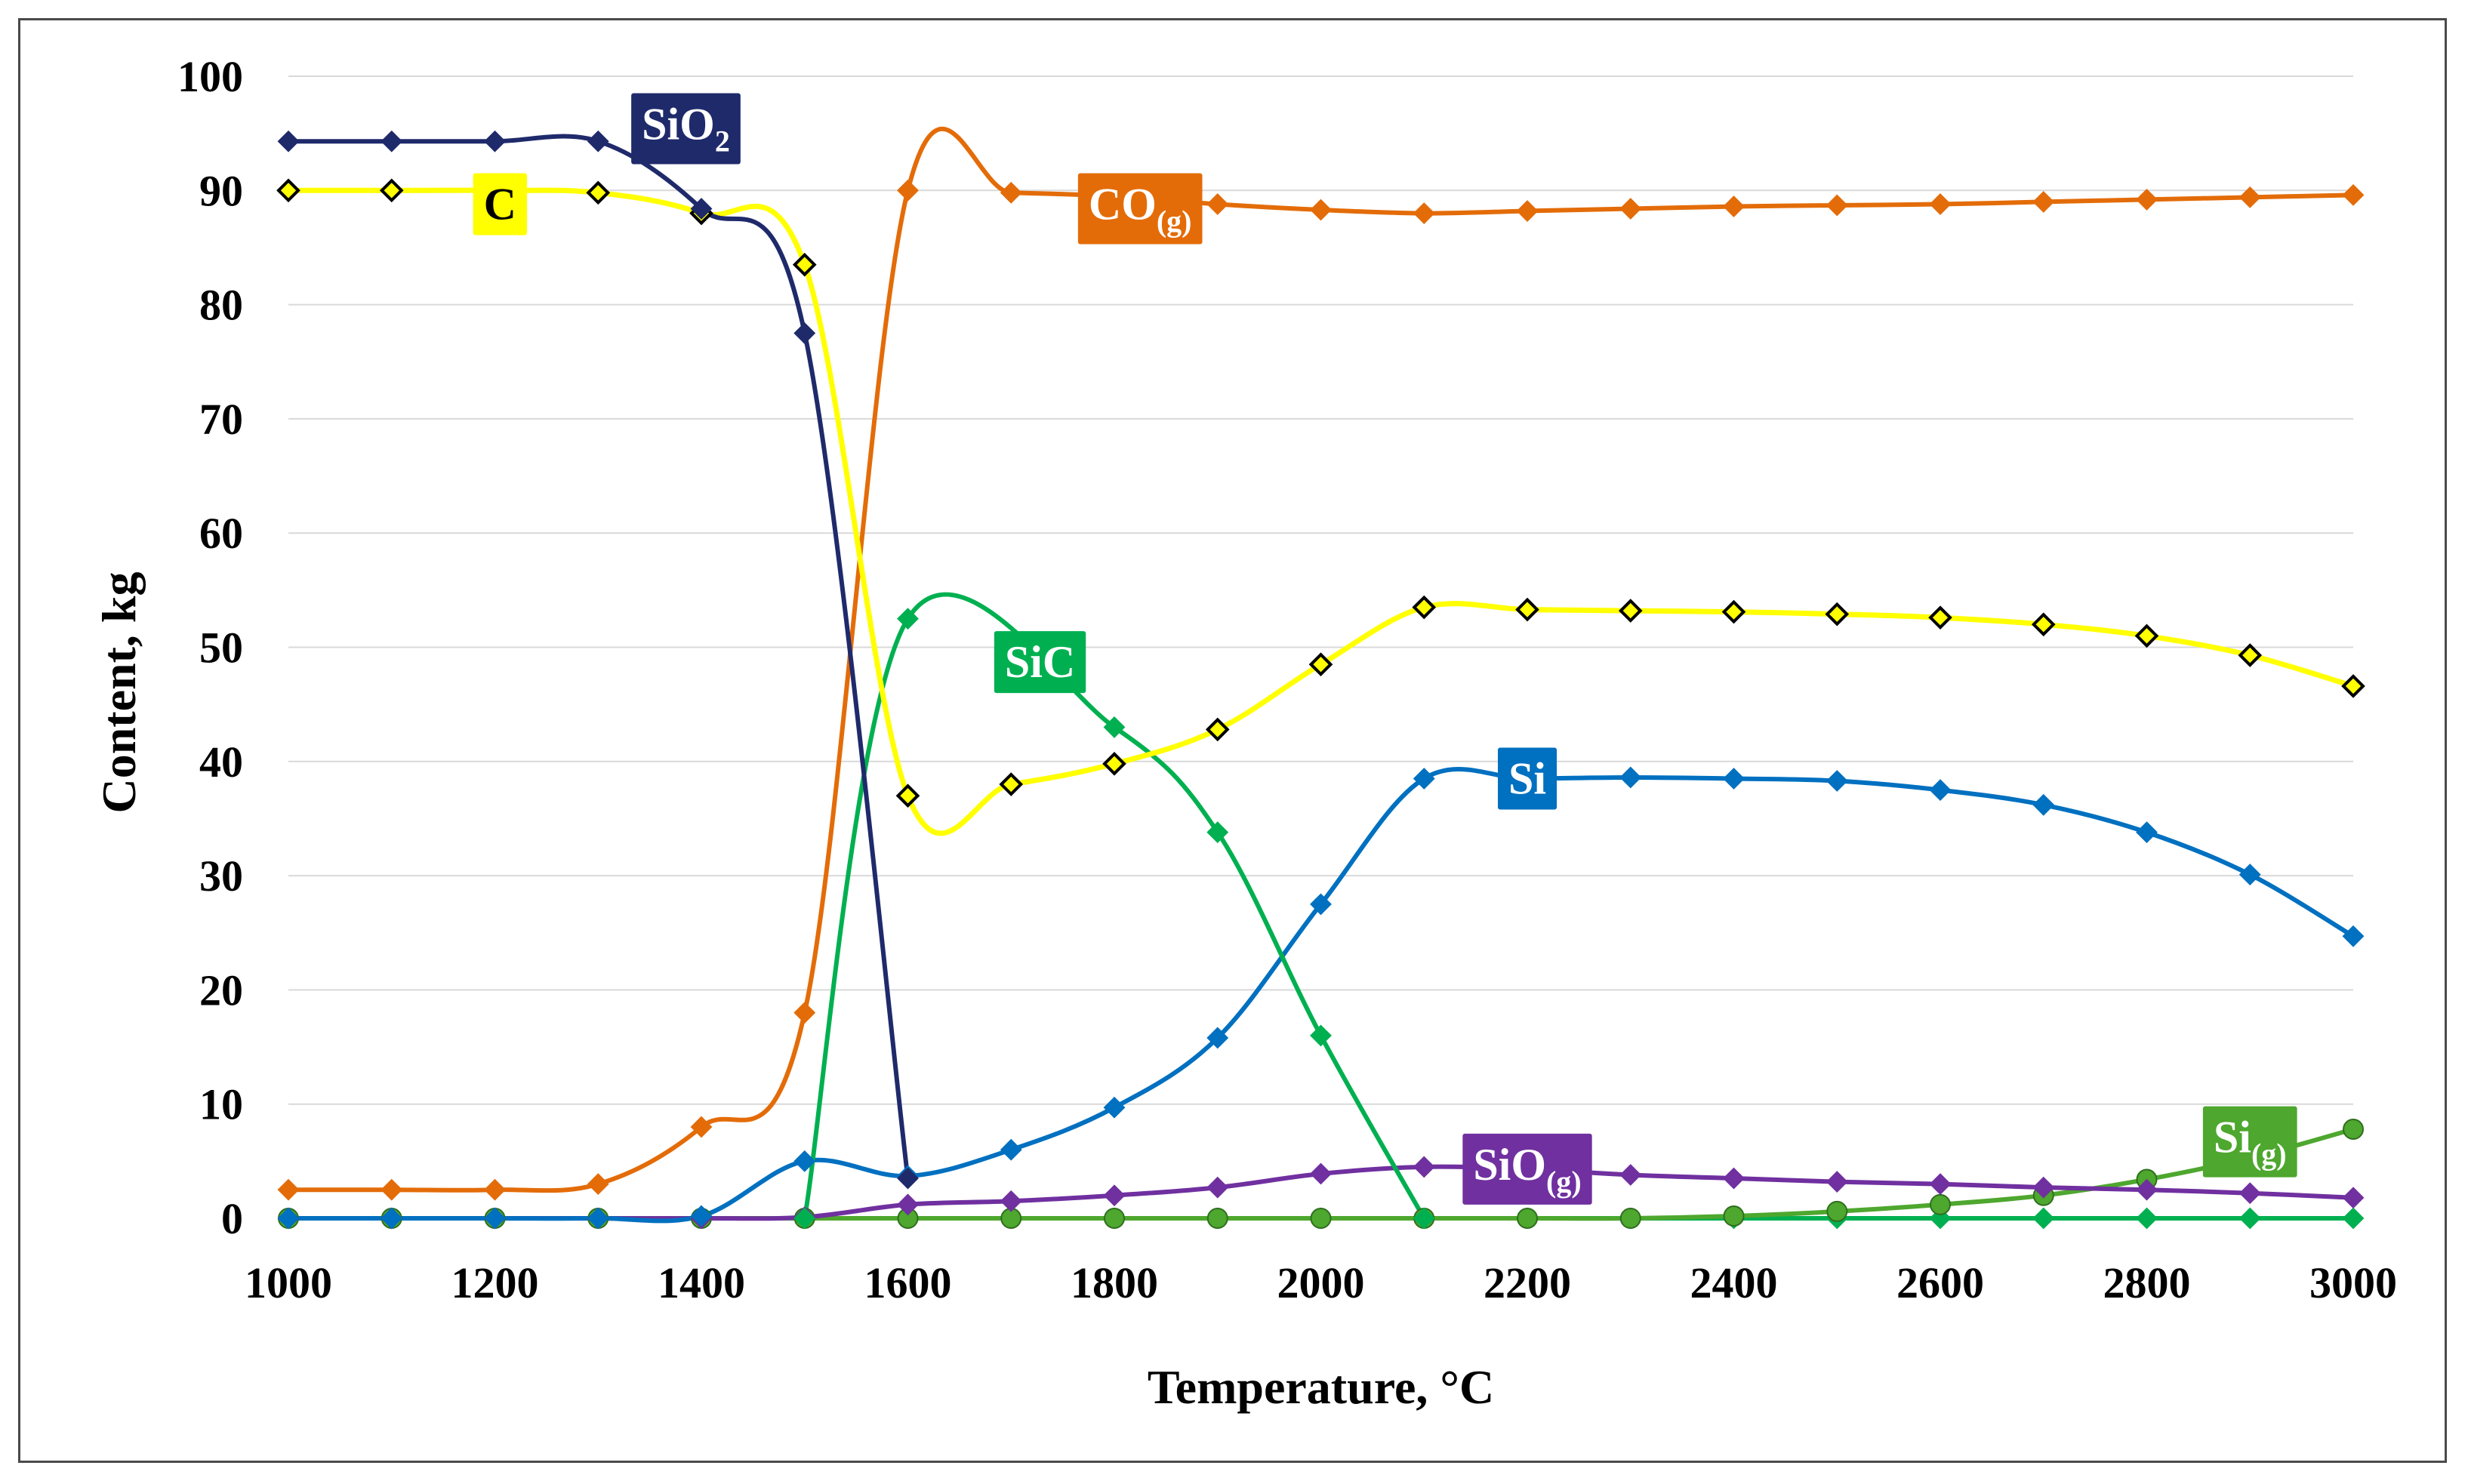 The height and width of the screenshot is (1484, 2468). Describe the element at coordinates (1527, 1282) in the screenshot. I see `x-tick-label: 2200` at that location.